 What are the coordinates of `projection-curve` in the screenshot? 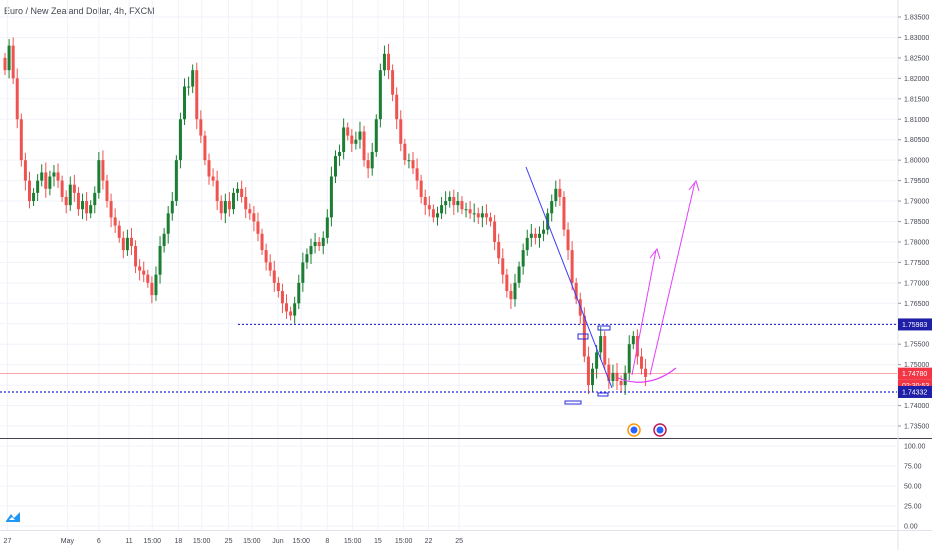 It's located at (647, 375).